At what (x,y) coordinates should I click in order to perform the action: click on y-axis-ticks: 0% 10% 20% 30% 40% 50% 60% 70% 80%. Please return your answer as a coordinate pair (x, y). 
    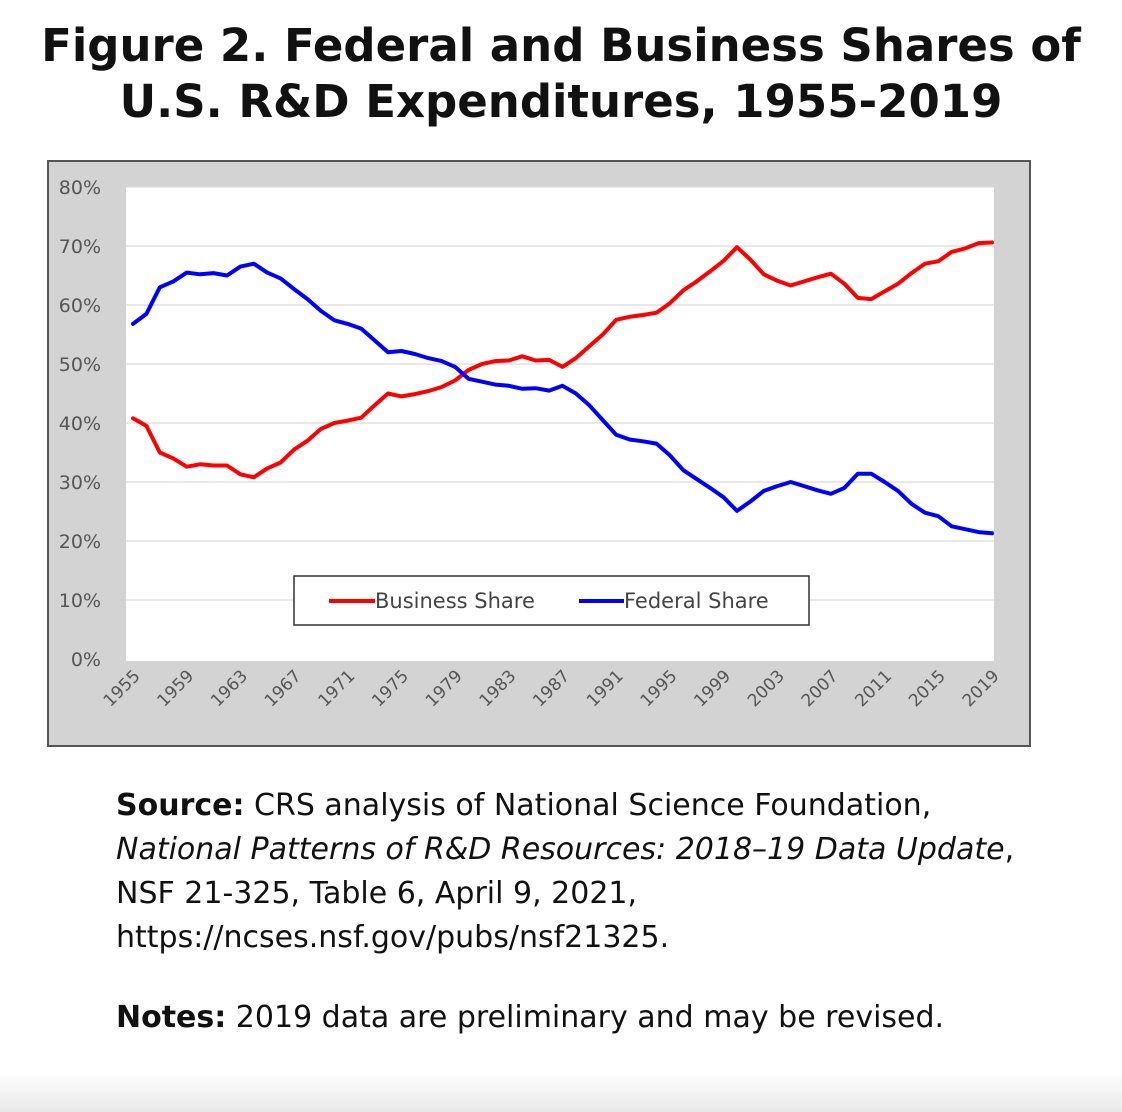
    Looking at the image, I should click on (80, 424).